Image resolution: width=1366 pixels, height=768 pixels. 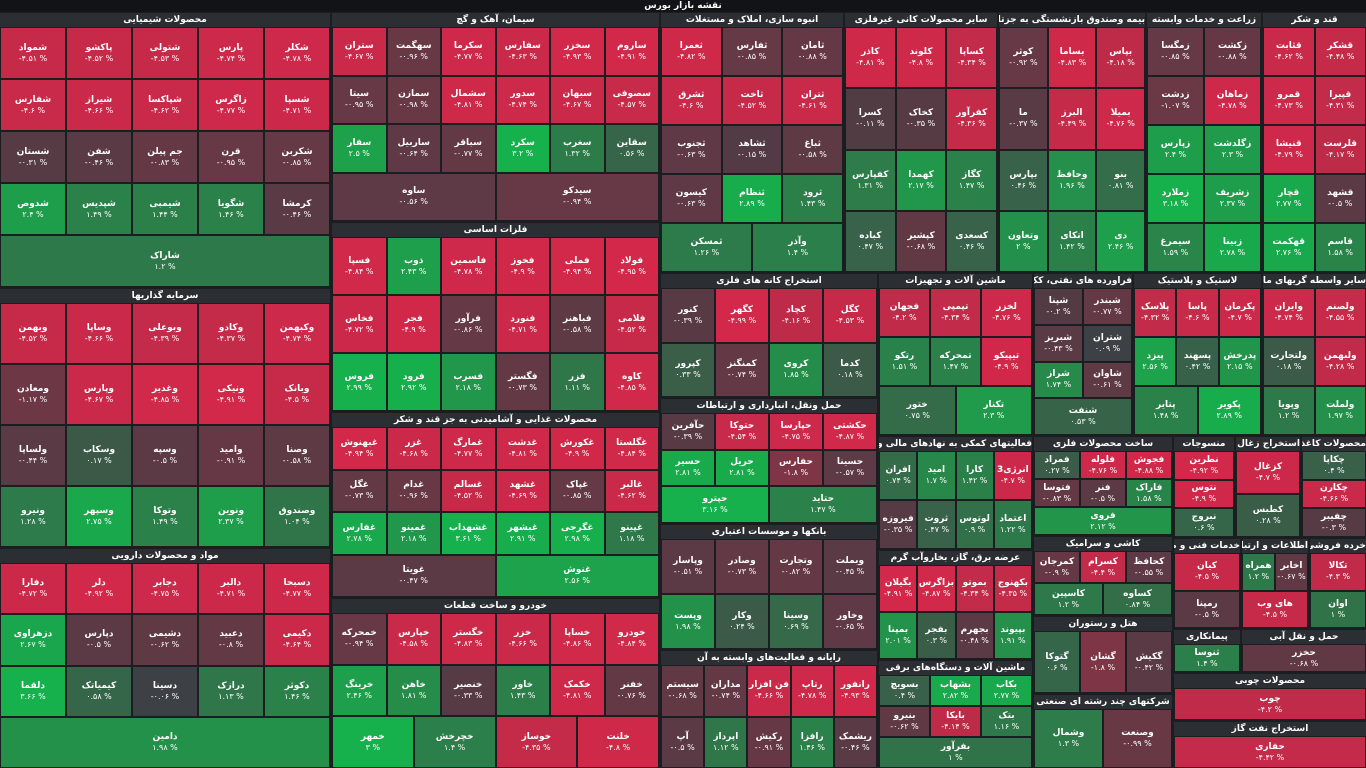 I want to click on stock-tile: وآذر ۱.۴ %, so click(x=797, y=247).